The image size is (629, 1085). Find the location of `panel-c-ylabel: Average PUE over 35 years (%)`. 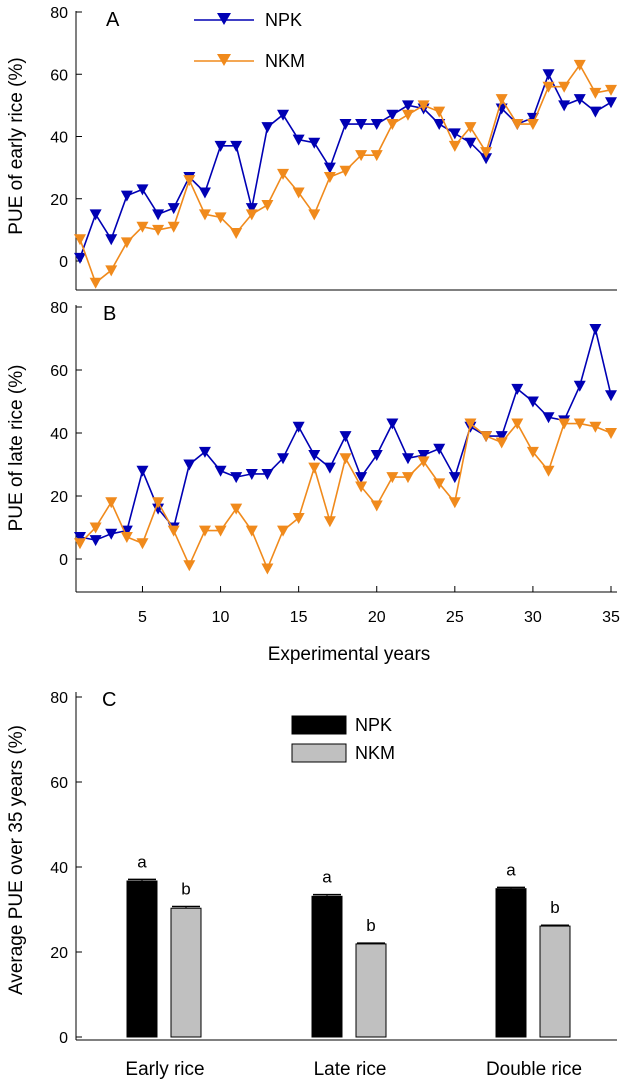

panel-c-ylabel: Average PUE over 35 years (%) is located at coordinates (16, 860).